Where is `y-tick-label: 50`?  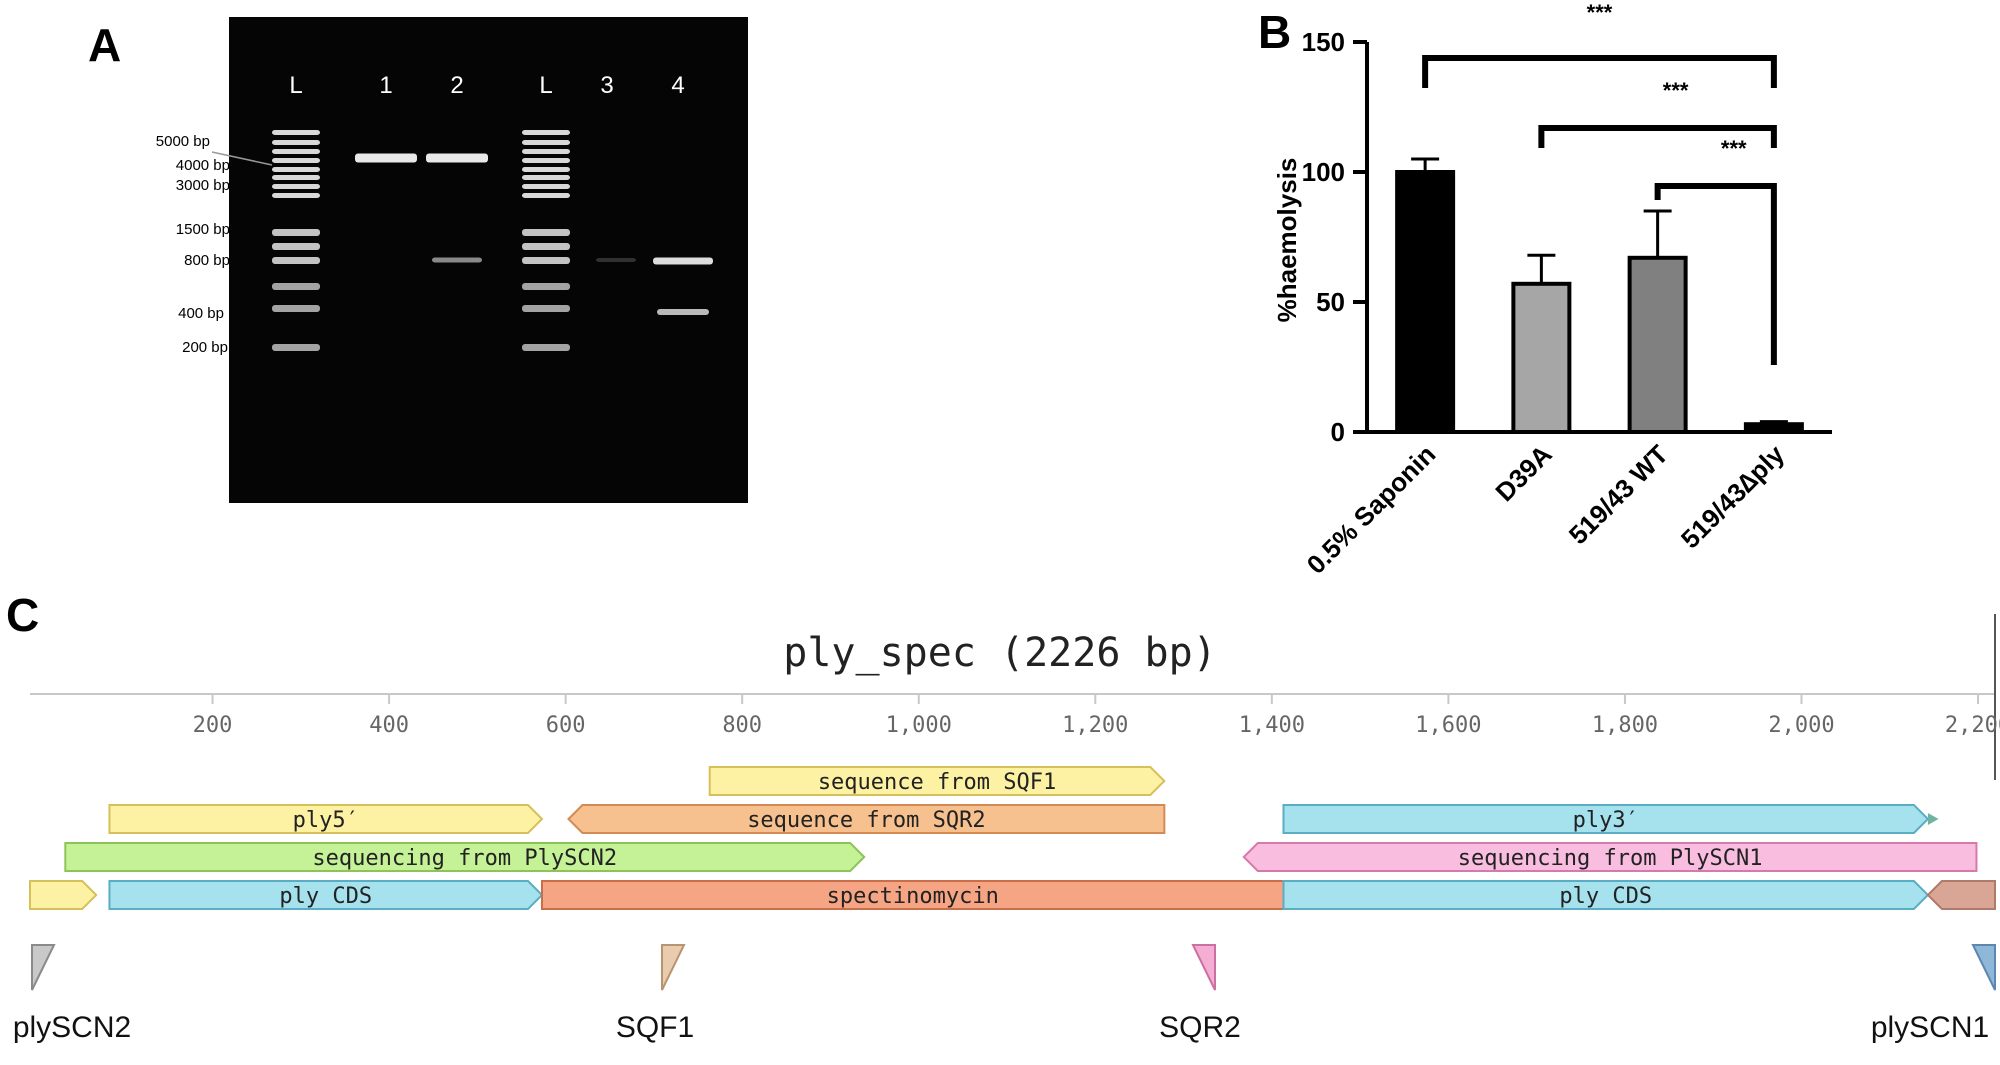
y-tick-label: 50 is located at coordinates (1330, 302).